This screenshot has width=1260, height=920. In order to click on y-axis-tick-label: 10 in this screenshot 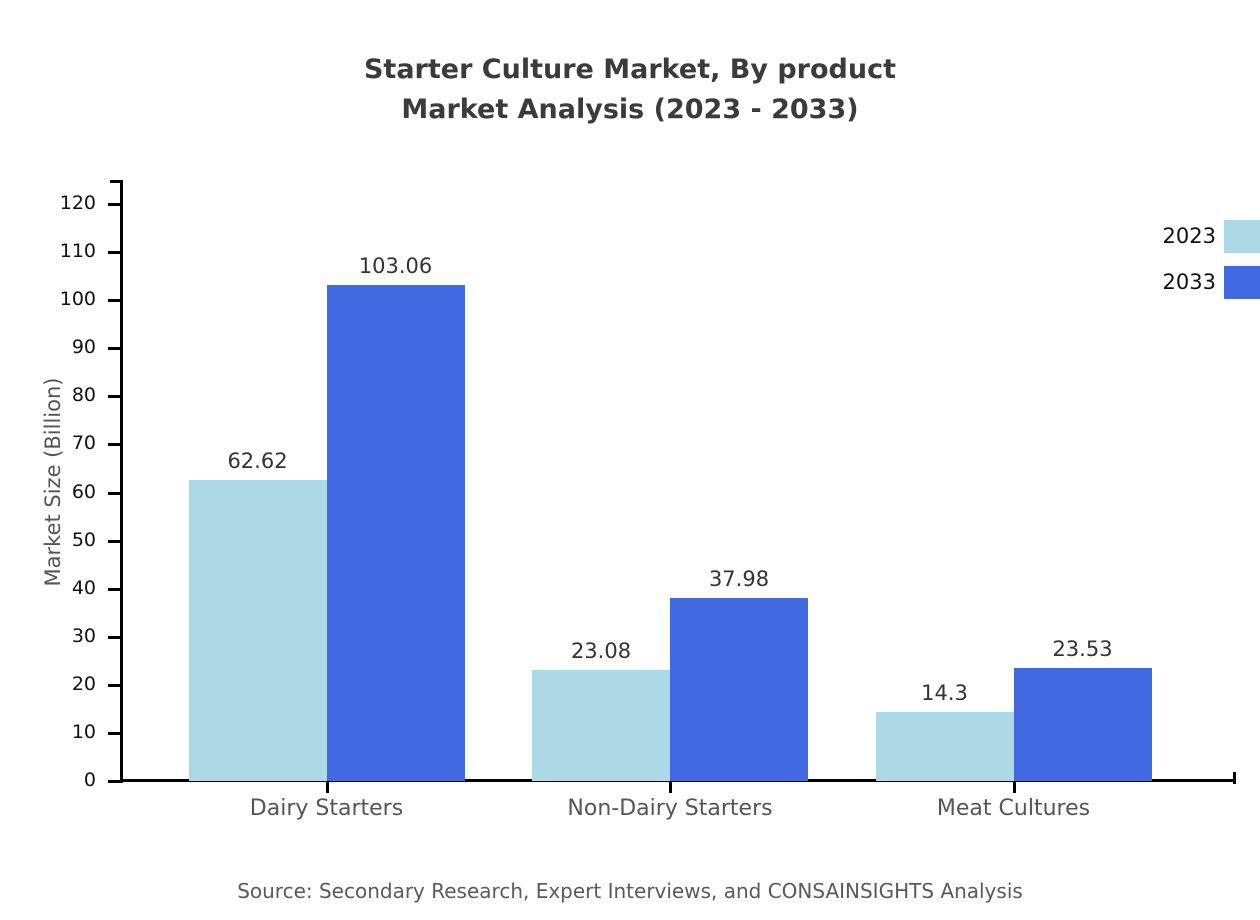, I will do `click(83, 731)`.